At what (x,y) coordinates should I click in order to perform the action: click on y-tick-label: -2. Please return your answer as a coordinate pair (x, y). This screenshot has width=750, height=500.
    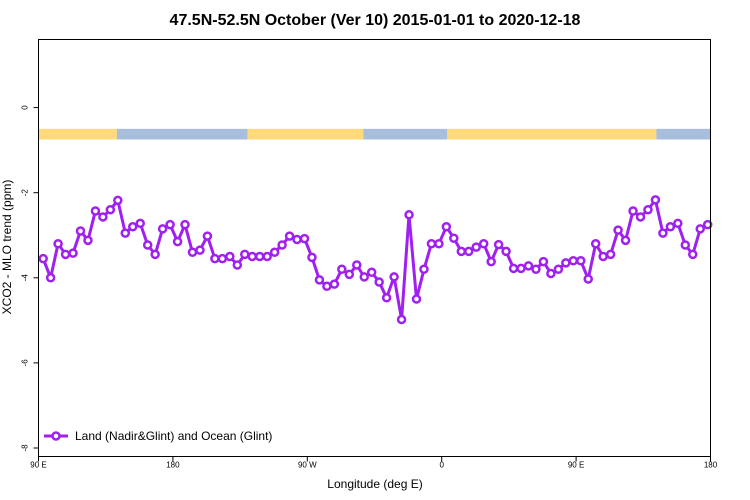
    Looking at the image, I should click on (25, 193).